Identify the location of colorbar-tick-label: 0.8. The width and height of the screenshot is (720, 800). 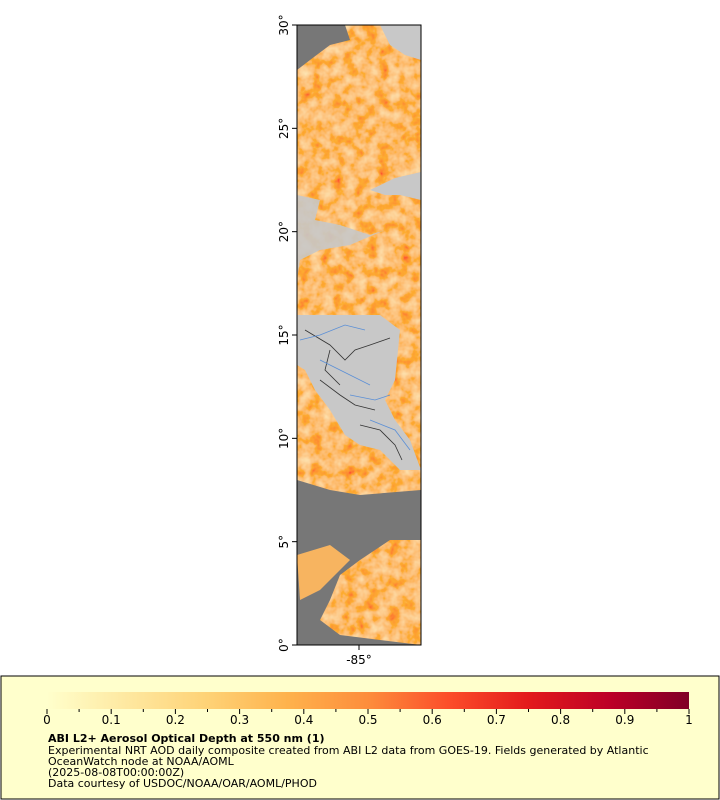
(560, 720).